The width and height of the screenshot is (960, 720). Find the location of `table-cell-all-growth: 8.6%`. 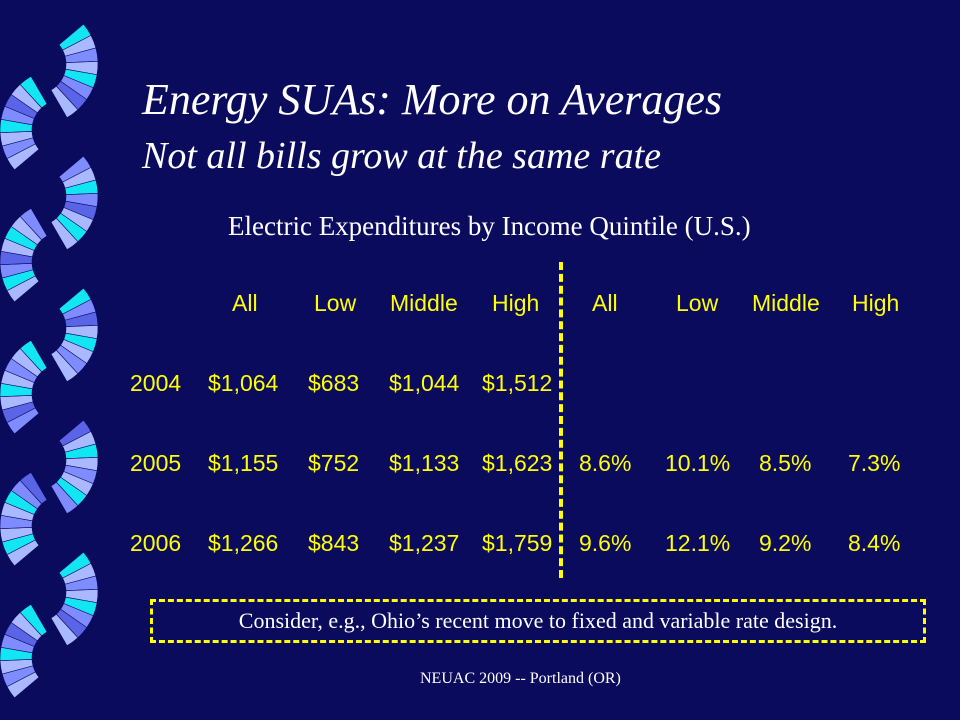

table-cell-all-growth: 8.6% is located at coordinates (605, 463).